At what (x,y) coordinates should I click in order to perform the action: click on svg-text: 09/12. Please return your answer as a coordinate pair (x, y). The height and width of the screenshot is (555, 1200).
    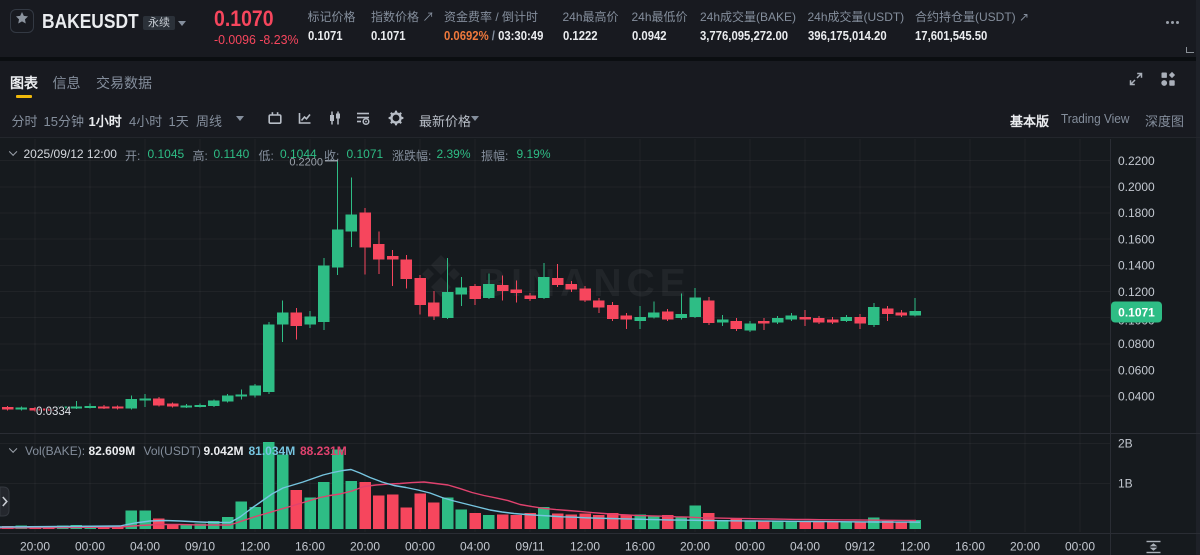
    Looking at the image, I should click on (860, 547).